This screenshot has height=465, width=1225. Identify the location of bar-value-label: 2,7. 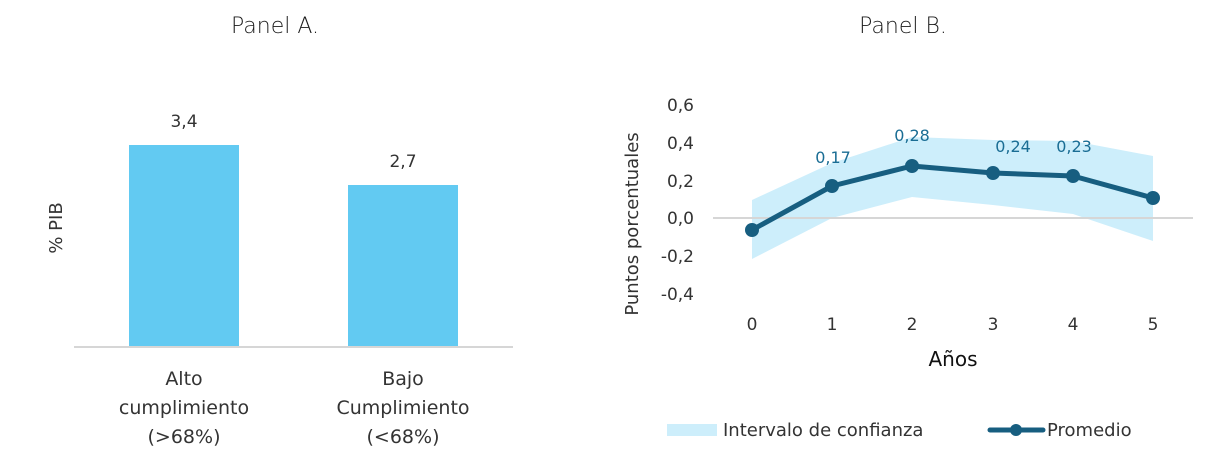
(402, 162).